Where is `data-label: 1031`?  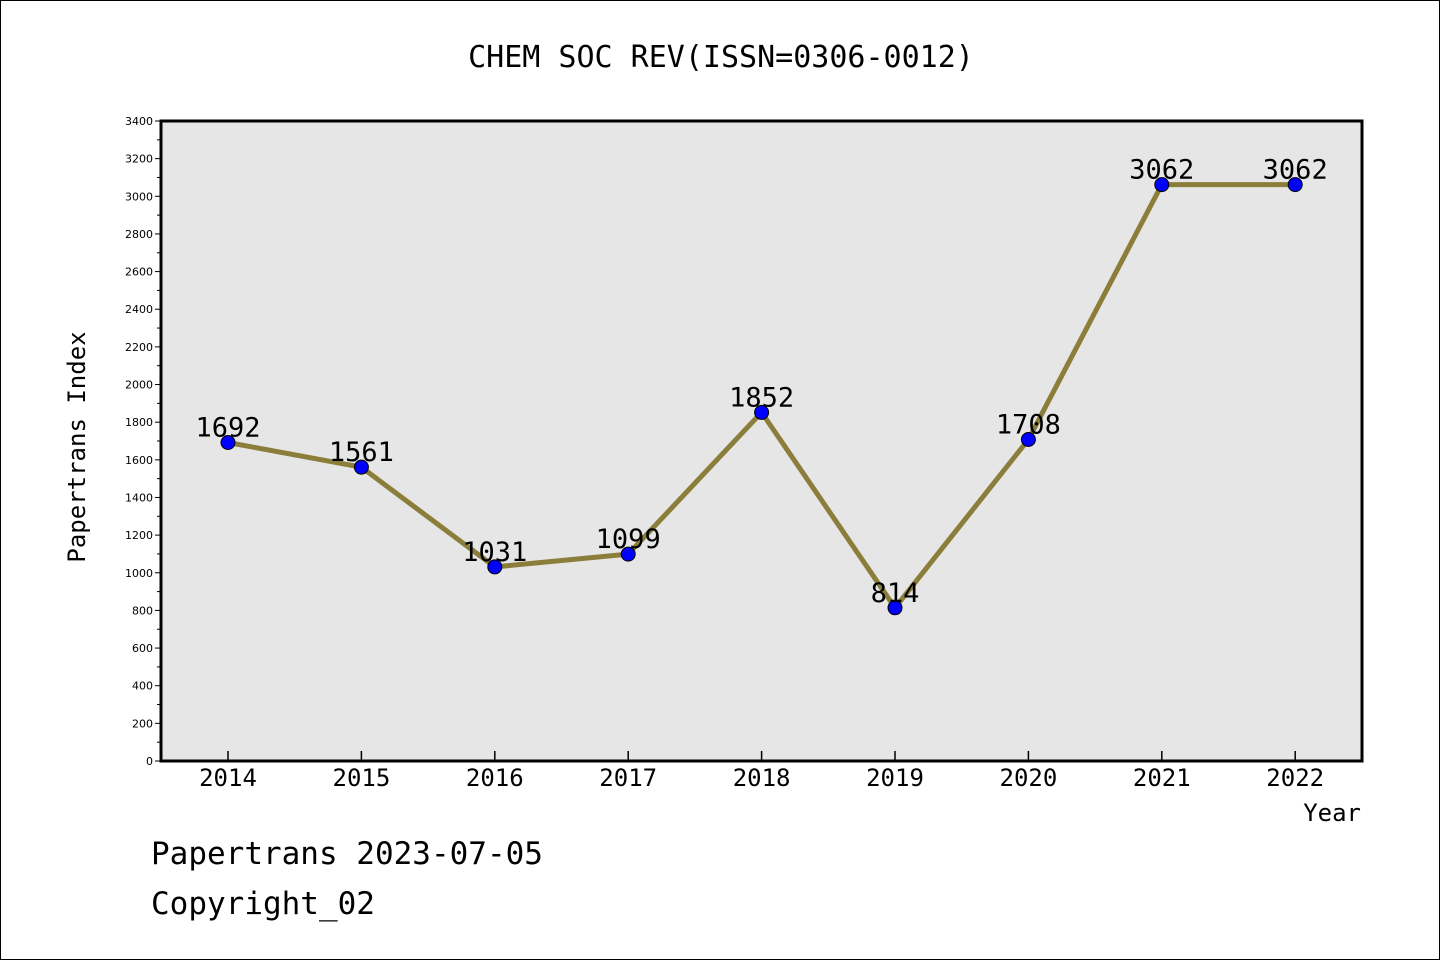
data-label: 1031 is located at coordinates (494, 552).